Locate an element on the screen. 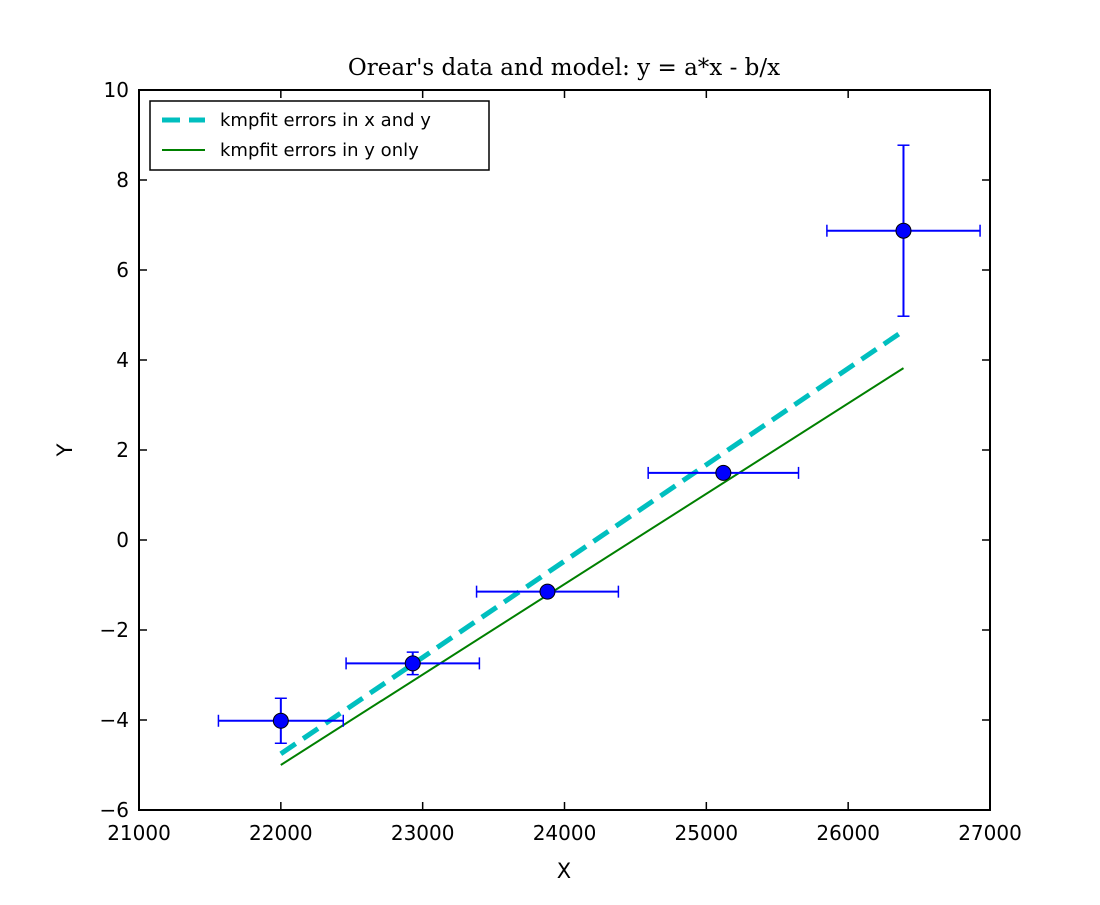 The height and width of the screenshot is (905, 1100). legend-label-1: kmpfit errors in x and y is located at coordinates (325, 120).